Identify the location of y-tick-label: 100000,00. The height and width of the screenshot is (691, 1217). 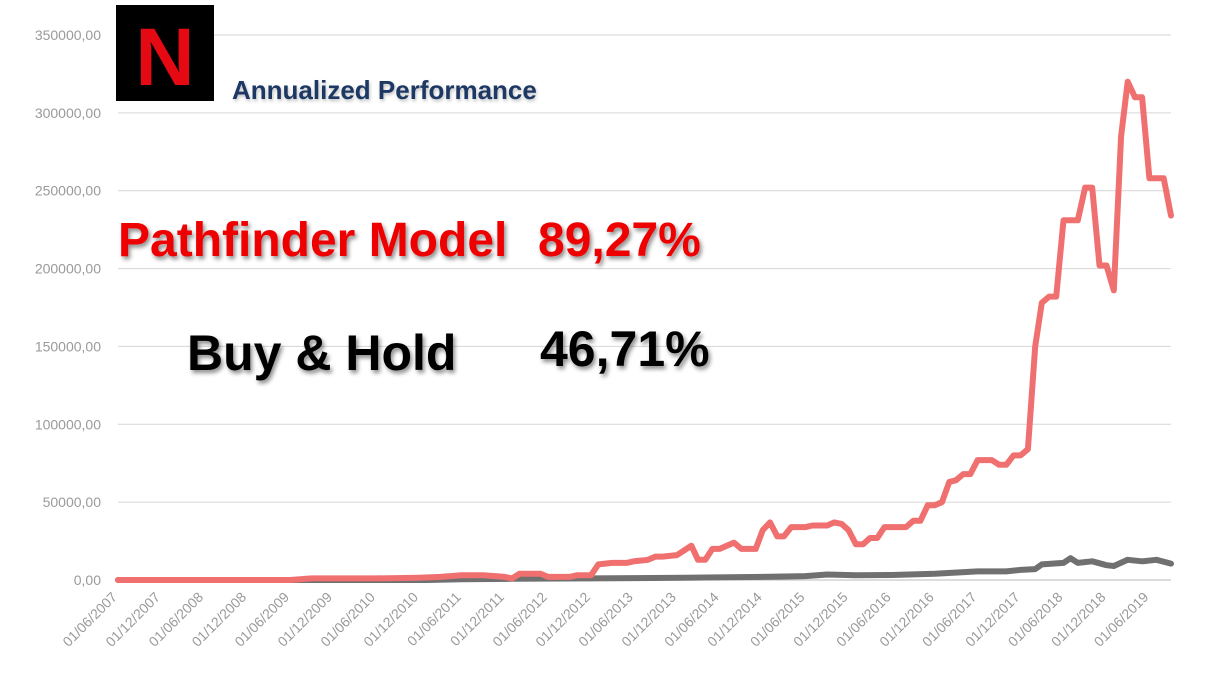
(68, 424).